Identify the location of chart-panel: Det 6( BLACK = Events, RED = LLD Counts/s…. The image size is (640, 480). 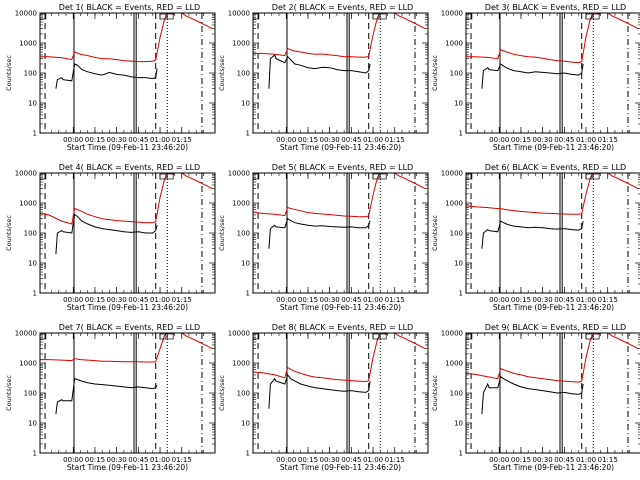
(535, 237).